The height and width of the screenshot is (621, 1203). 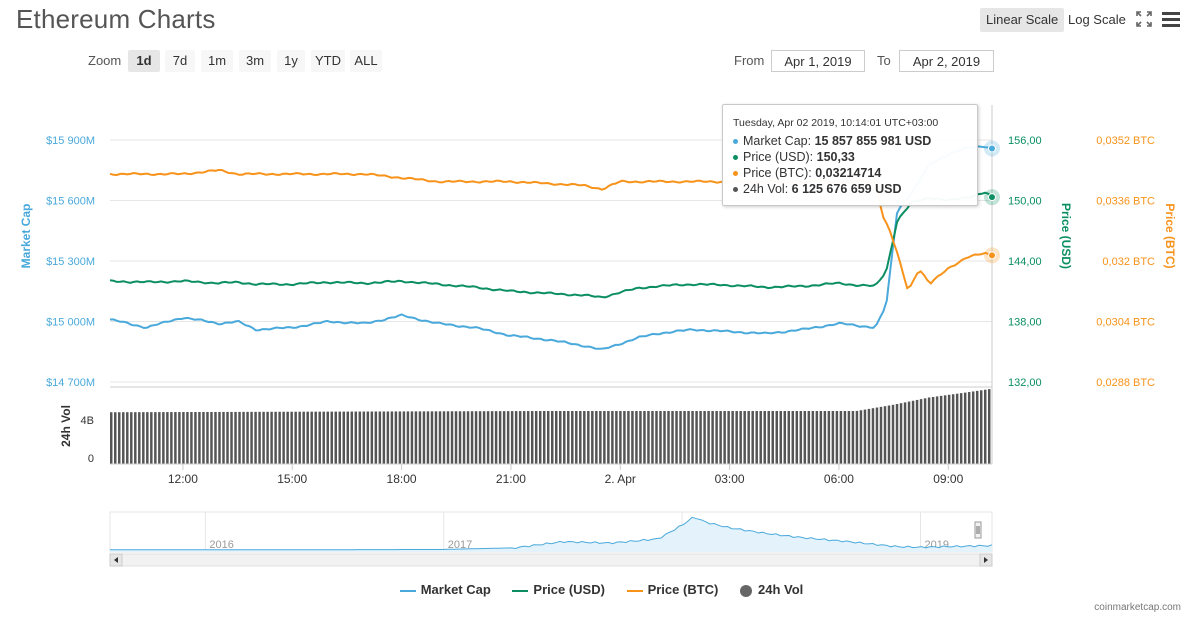 What do you see at coordinates (1170, 235) in the screenshot?
I see `price-btc-axis-title: Price (BTC)` at bounding box center [1170, 235].